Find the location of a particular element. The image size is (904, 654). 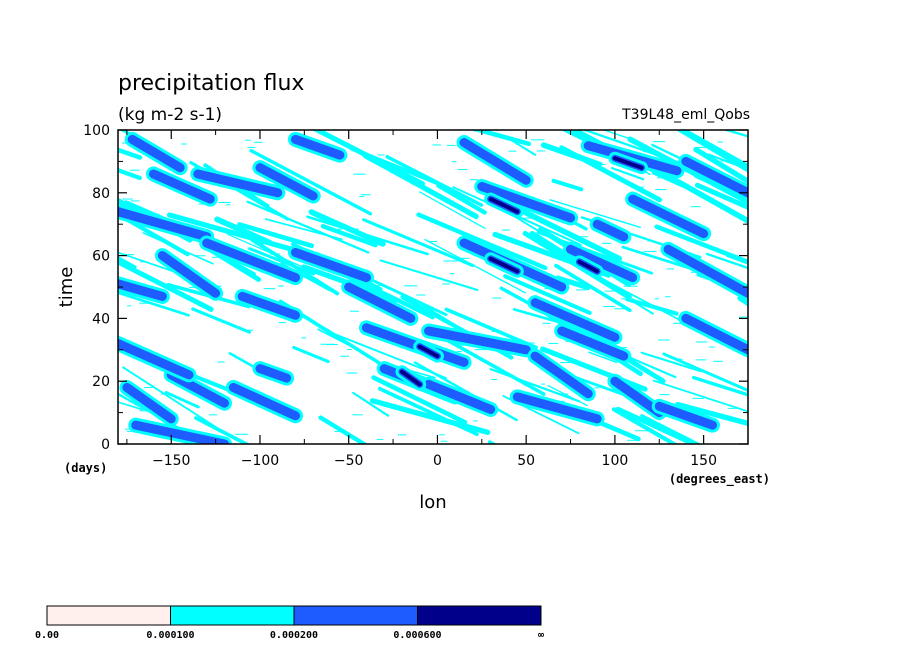

y-units-label: (days) is located at coordinates (85, 468).